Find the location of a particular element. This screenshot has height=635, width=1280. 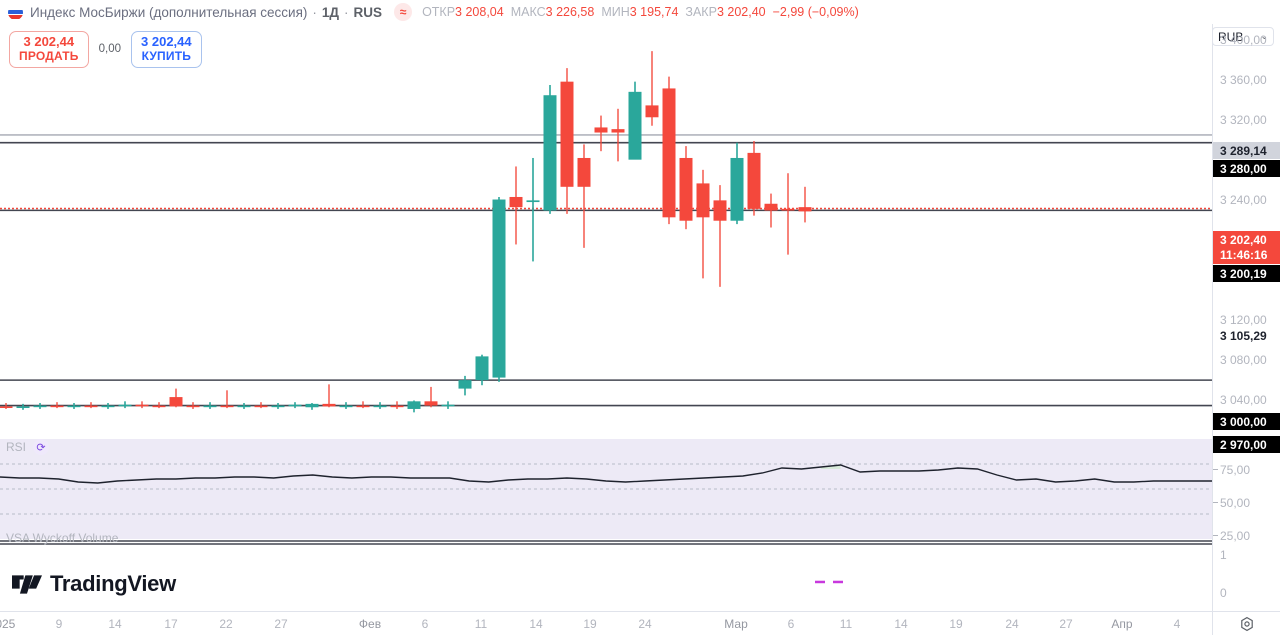

rsi-axis-tick: 50,00 is located at coordinates (1235, 503).